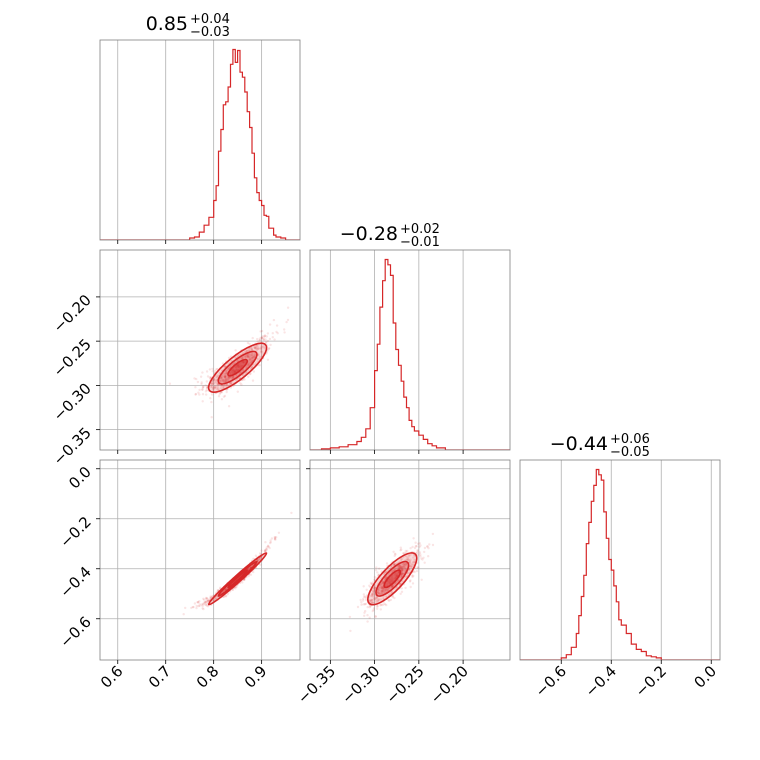 This screenshot has height=760, width=760. What do you see at coordinates (190, 452) in the screenshot?
I see `x-axis-ticks` at bounding box center [190, 452].